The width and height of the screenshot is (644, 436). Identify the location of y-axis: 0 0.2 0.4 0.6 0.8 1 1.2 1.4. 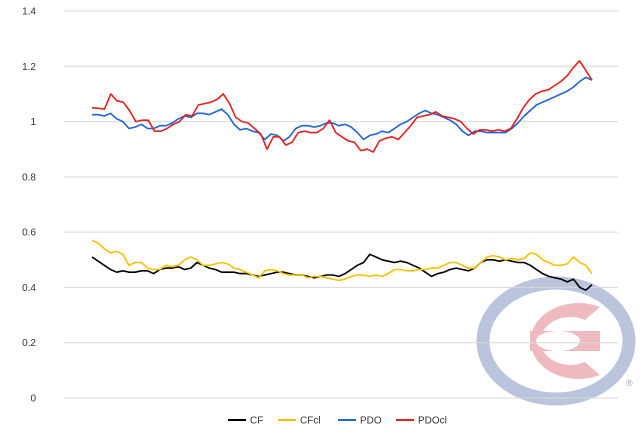
(29, 206).